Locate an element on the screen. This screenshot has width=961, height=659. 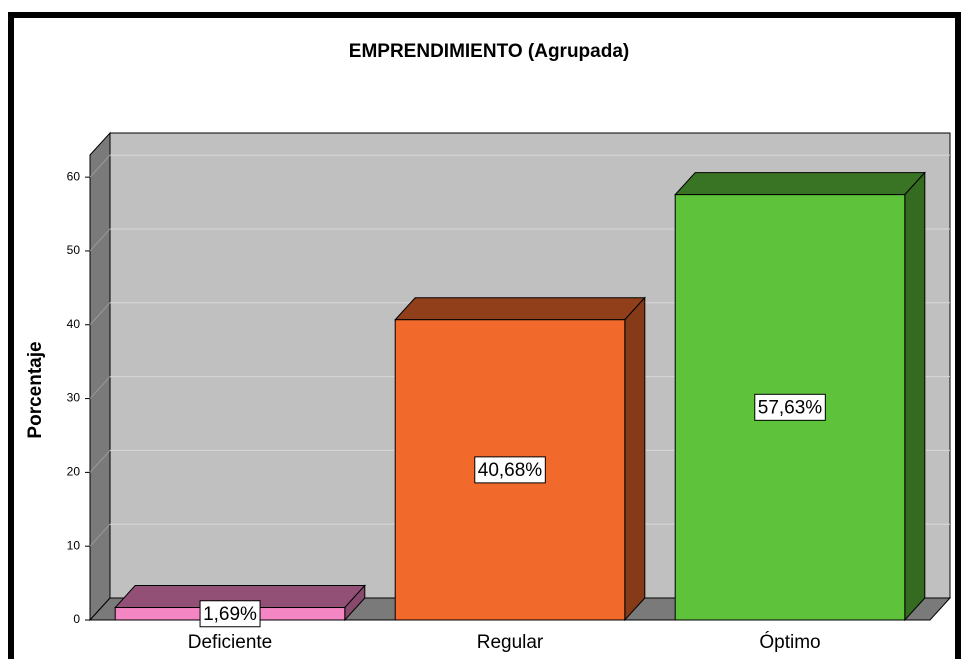
data-label: 1,69% is located at coordinates (230, 614).